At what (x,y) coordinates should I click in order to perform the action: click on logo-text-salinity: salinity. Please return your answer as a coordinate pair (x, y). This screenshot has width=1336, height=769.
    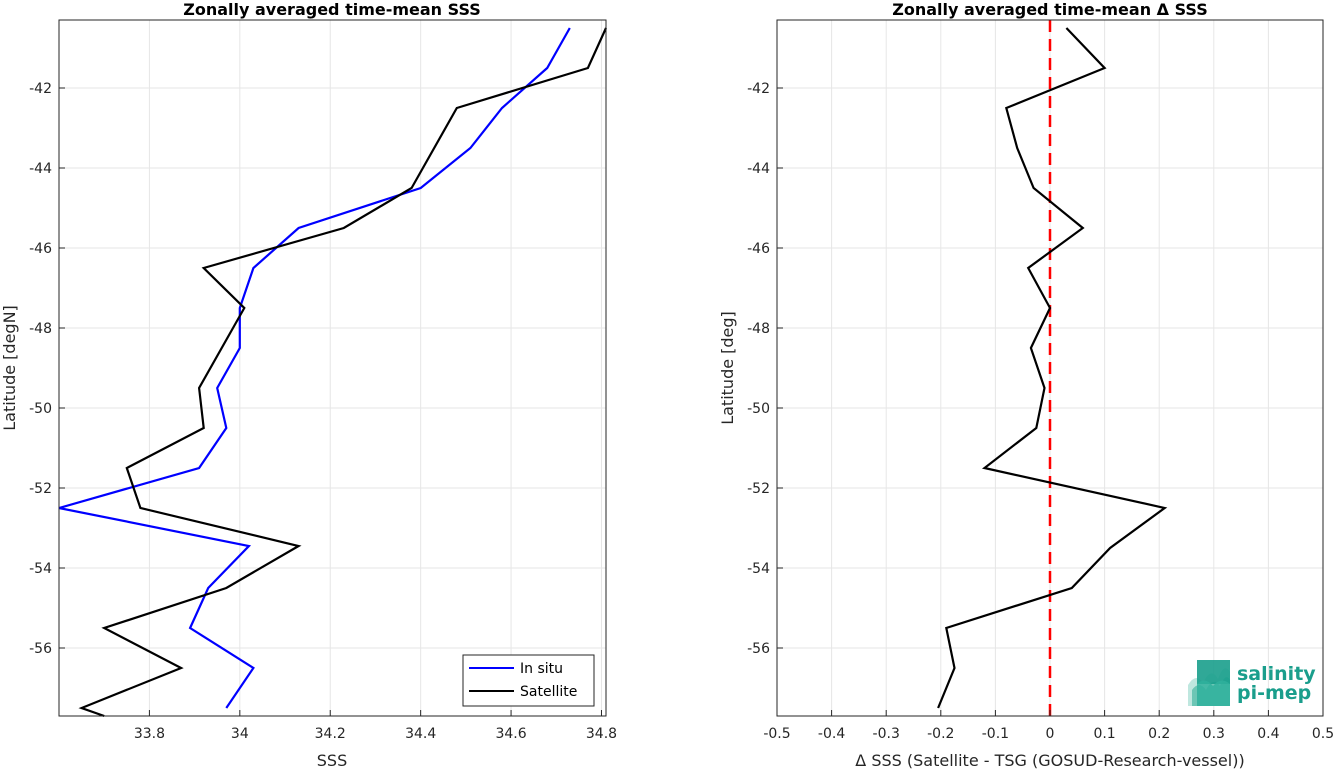
    Looking at the image, I should click on (1276, 674).